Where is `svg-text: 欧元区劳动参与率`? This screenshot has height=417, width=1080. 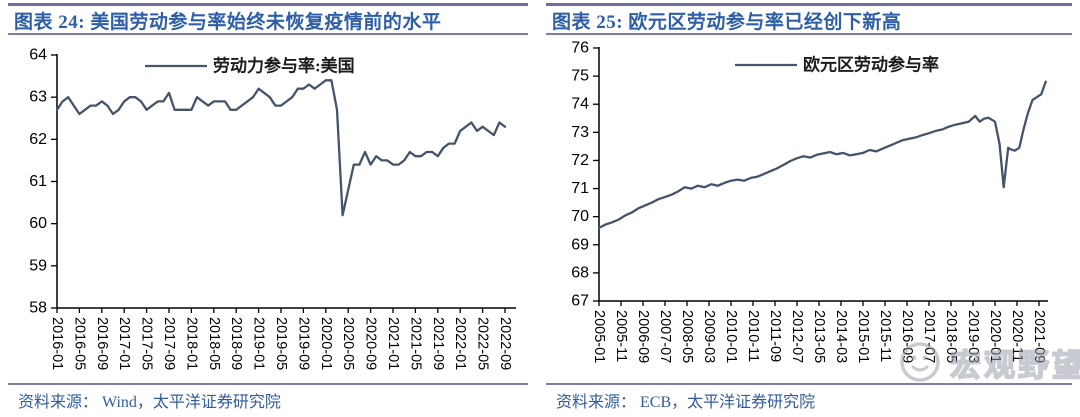 svg-text: 欧元区劳动参与率 is located at coordinates (871, 65).